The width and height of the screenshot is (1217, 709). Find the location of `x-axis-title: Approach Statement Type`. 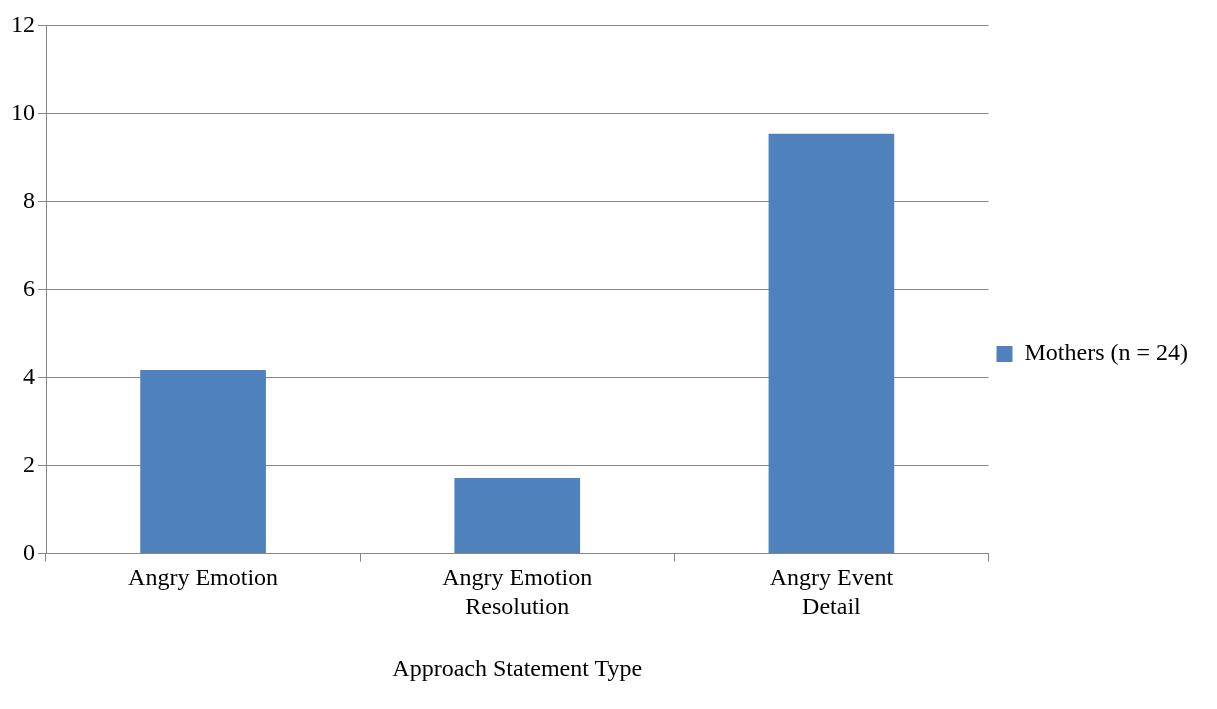

x-axis-title: Approach Statement Type is located at coordinates (517, 667).